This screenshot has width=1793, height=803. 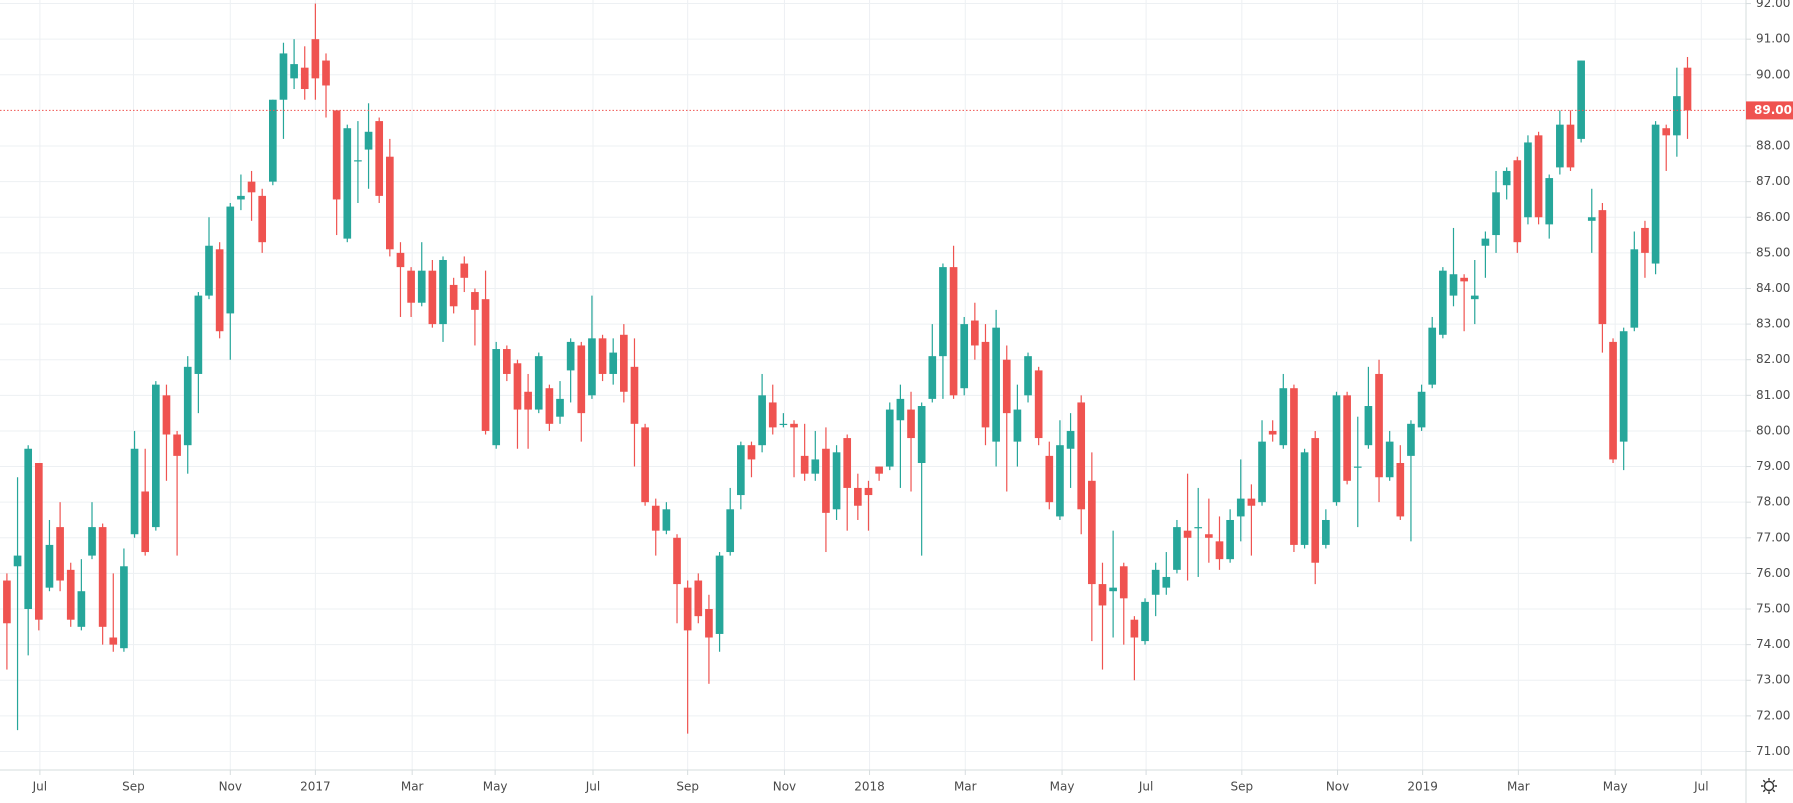 I want to click on settings-teeth, so click(x=1769, y=786).